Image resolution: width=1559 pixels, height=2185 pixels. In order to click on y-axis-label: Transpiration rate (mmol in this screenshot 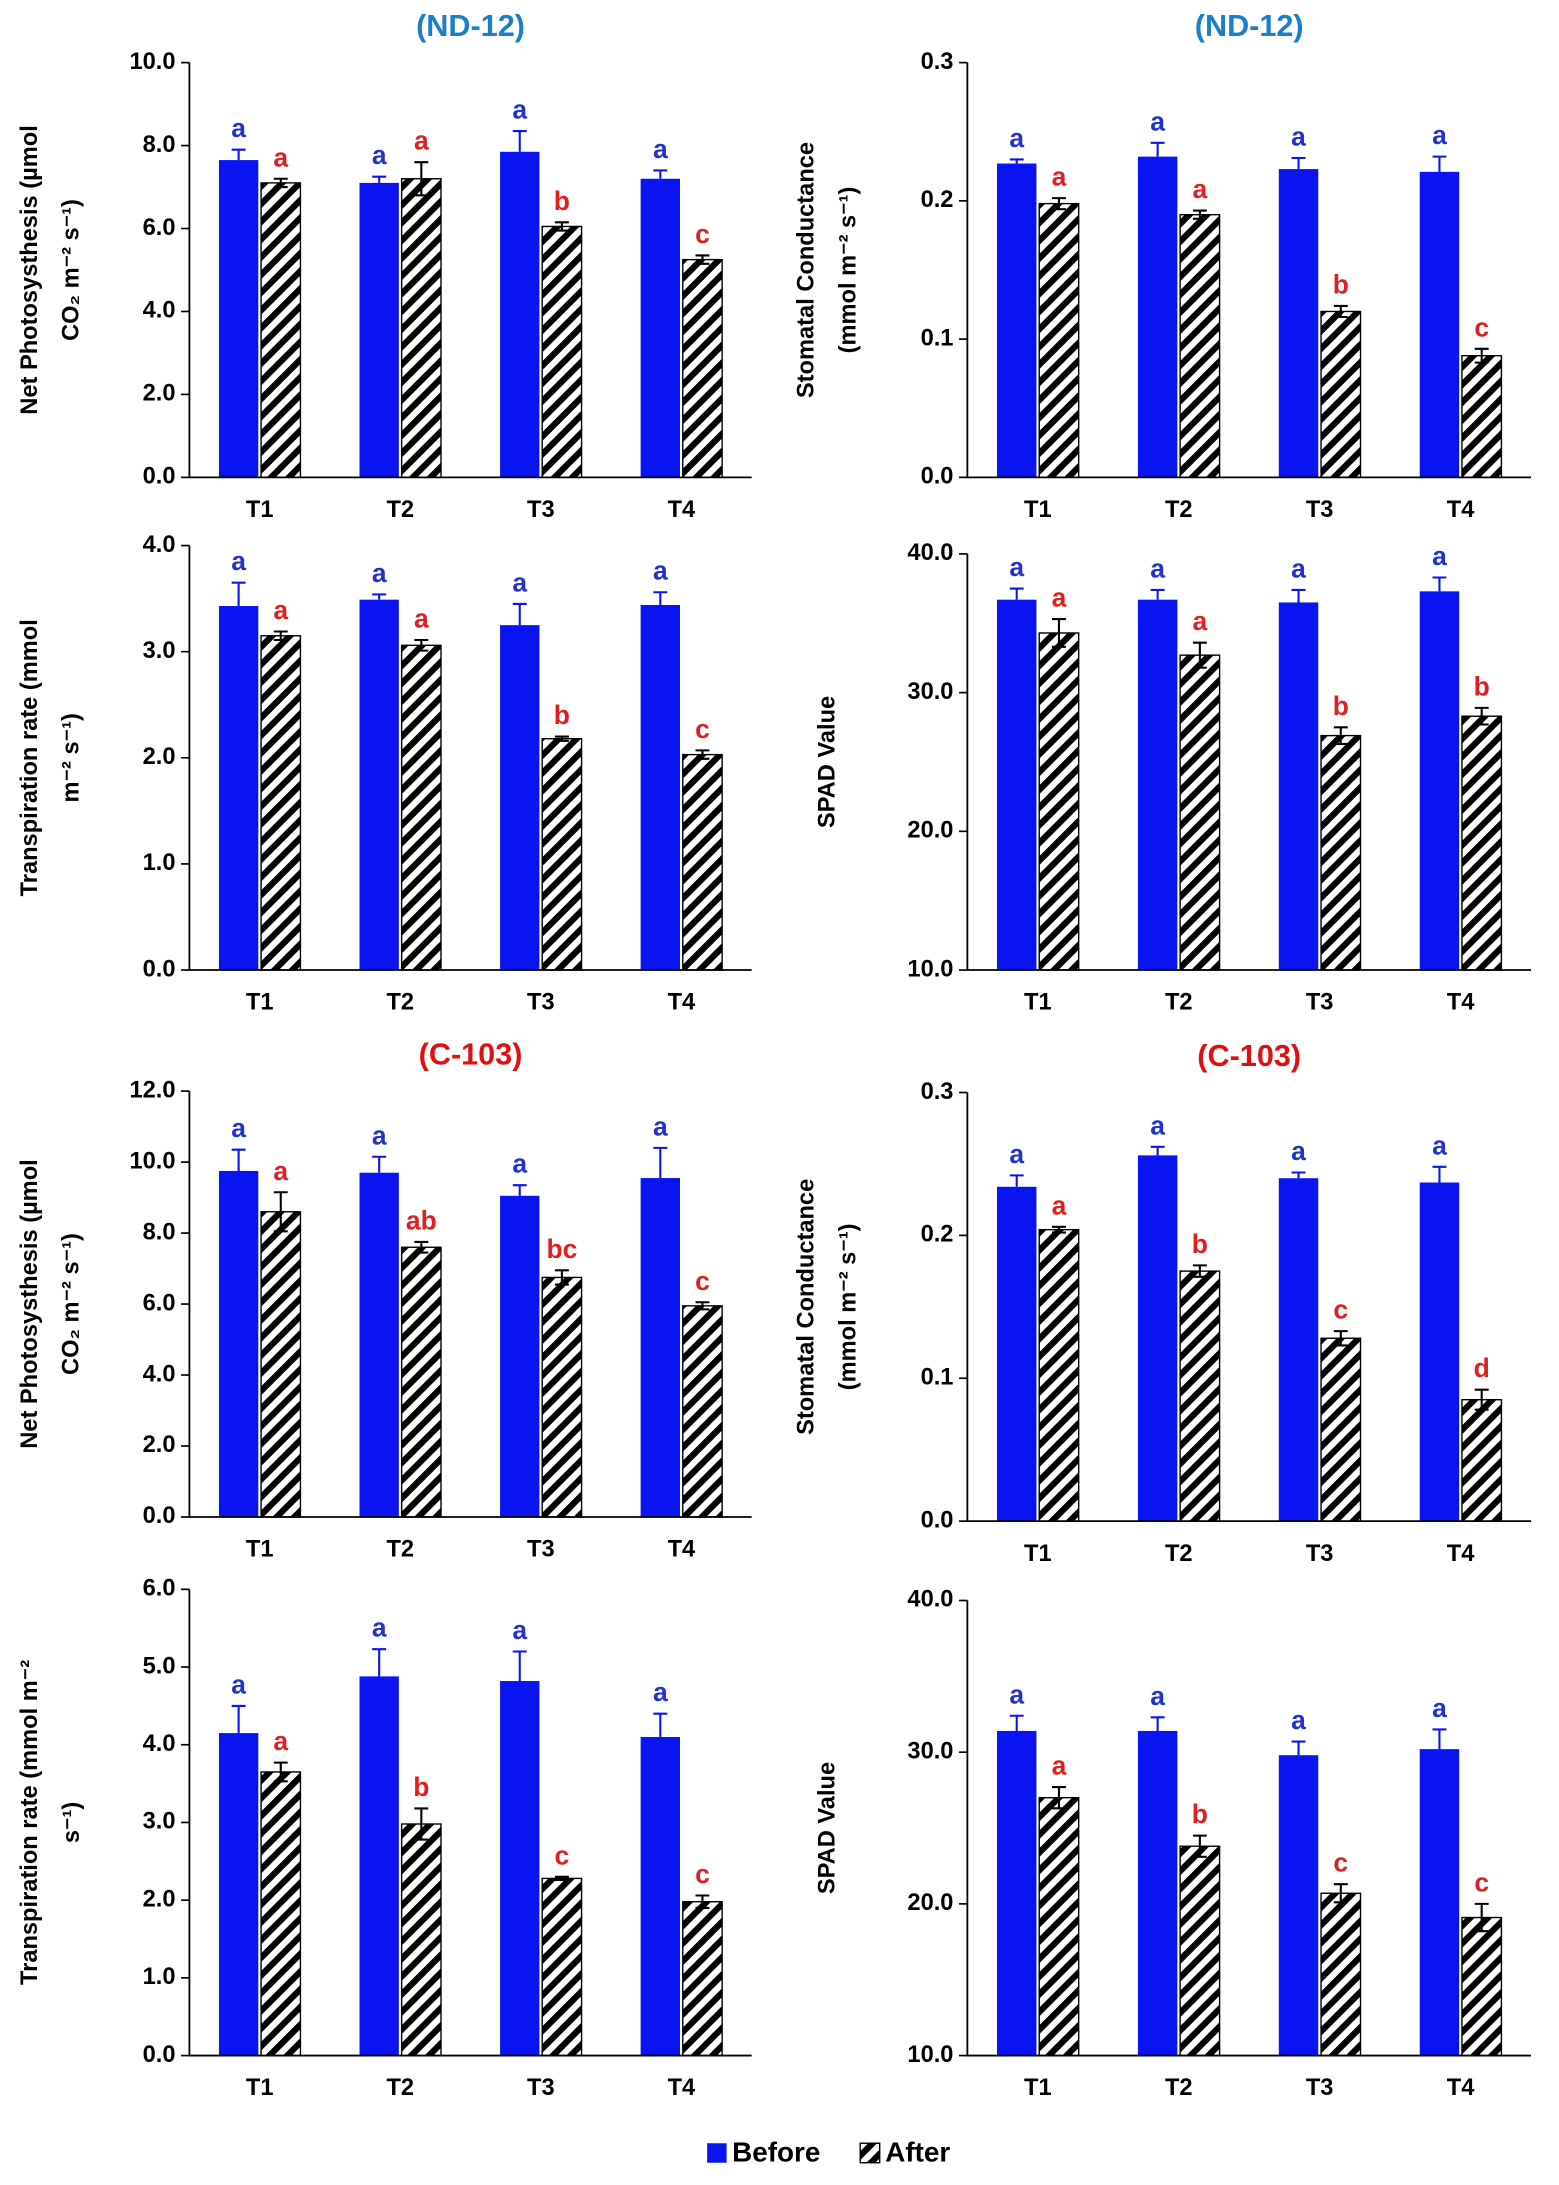, I will do `click(30, 757)`.